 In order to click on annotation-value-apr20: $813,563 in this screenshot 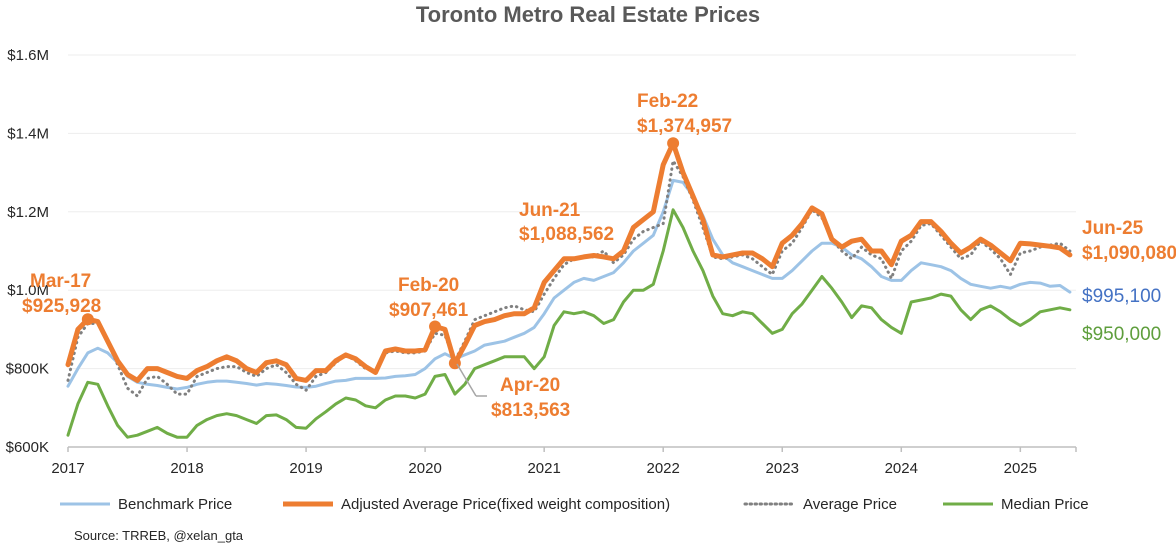, I will do `click(530, 410)`.